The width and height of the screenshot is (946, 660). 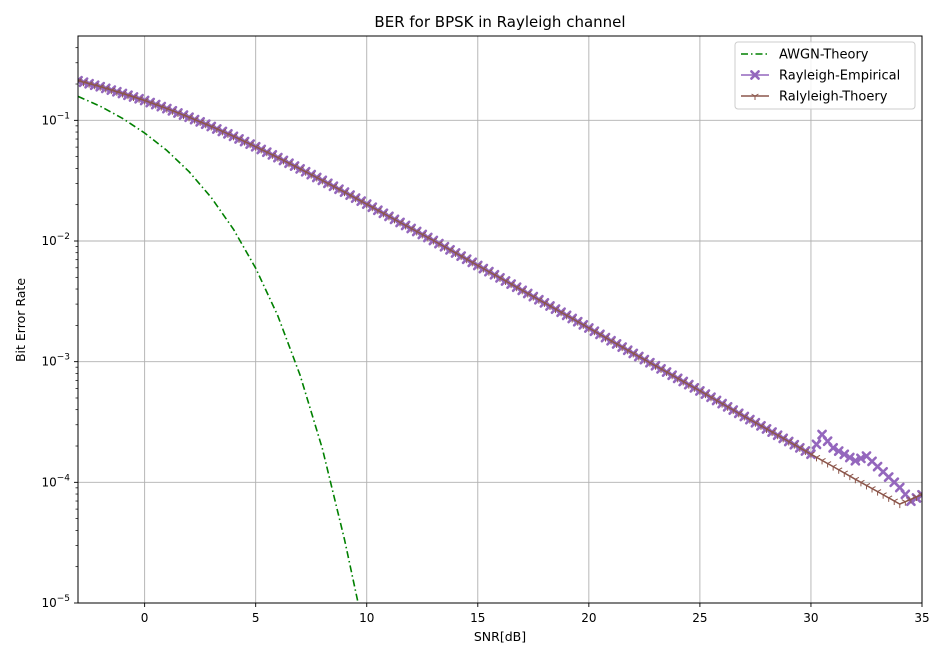 What do you see at coordinates (55, 240) in the screenshot?
I see `y-tick-label: 10⁻²` at bounding box center [55, 240].